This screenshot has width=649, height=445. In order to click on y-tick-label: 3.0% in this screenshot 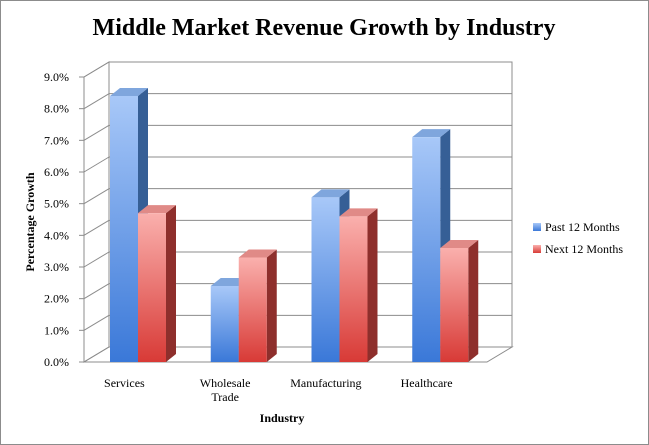, I will do `click(56, 267)`.